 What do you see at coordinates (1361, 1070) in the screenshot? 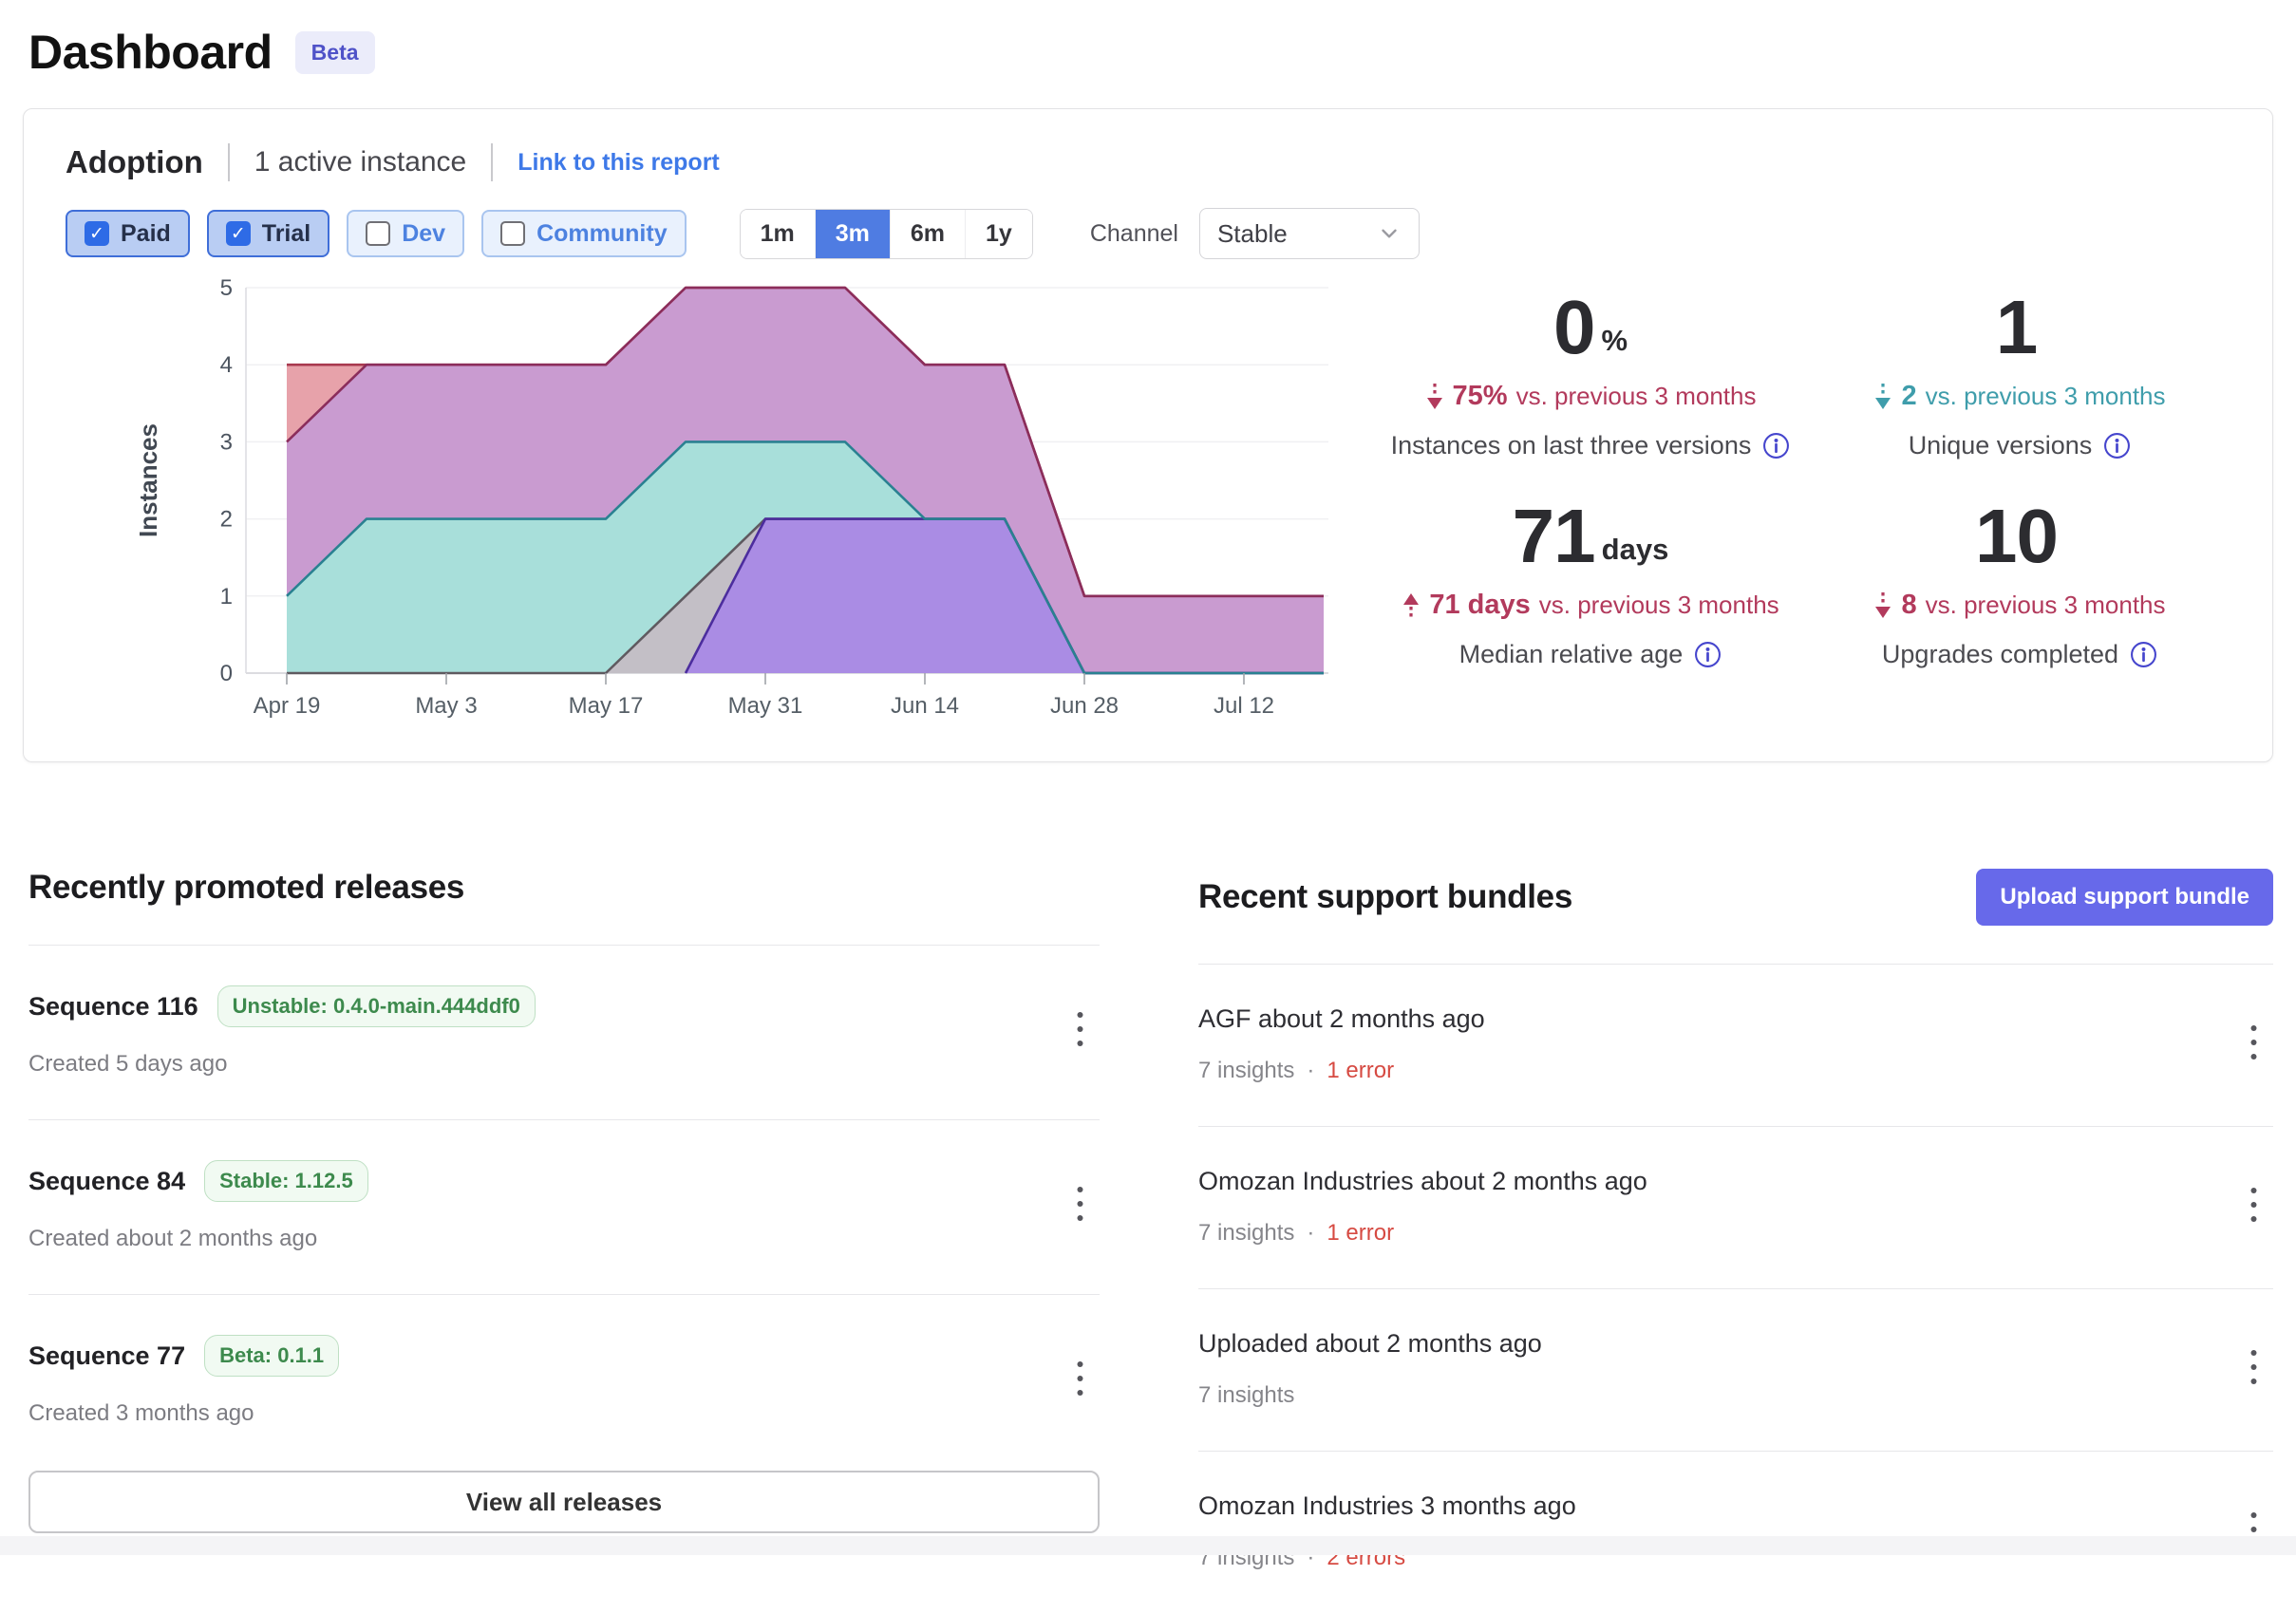
I see `bundle-errors: 1 error` at bounding box center [1361, 1070].